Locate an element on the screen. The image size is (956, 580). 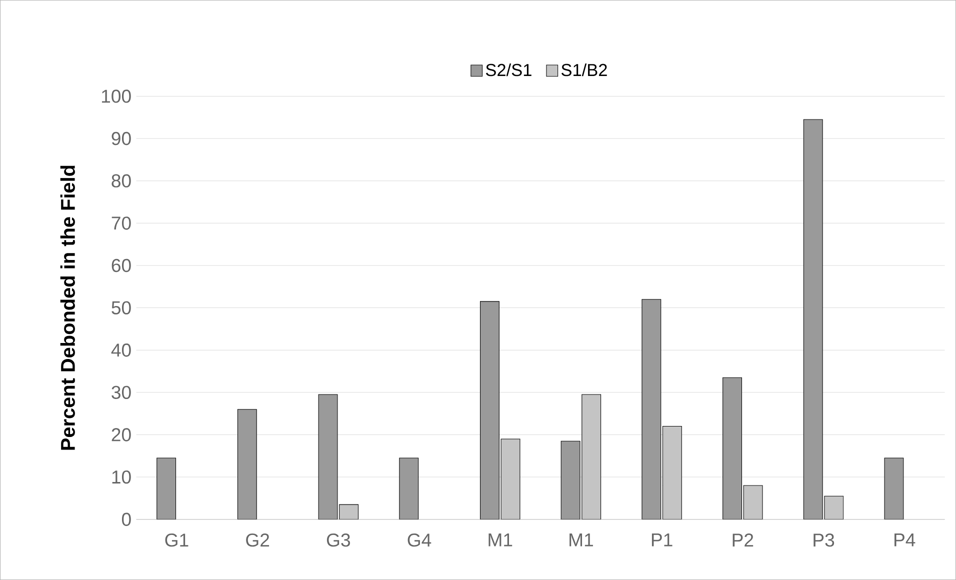
x-tick-label: P3 is located at coordinates (824, 540).